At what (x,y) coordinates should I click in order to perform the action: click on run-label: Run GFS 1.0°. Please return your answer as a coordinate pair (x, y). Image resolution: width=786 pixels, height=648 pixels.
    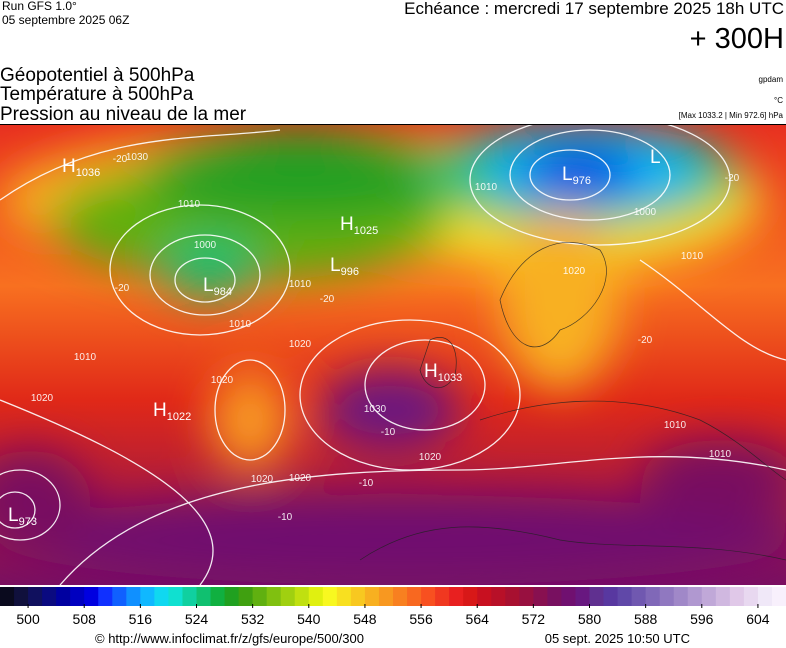
    Looking at the image, I should click on (39, 6).